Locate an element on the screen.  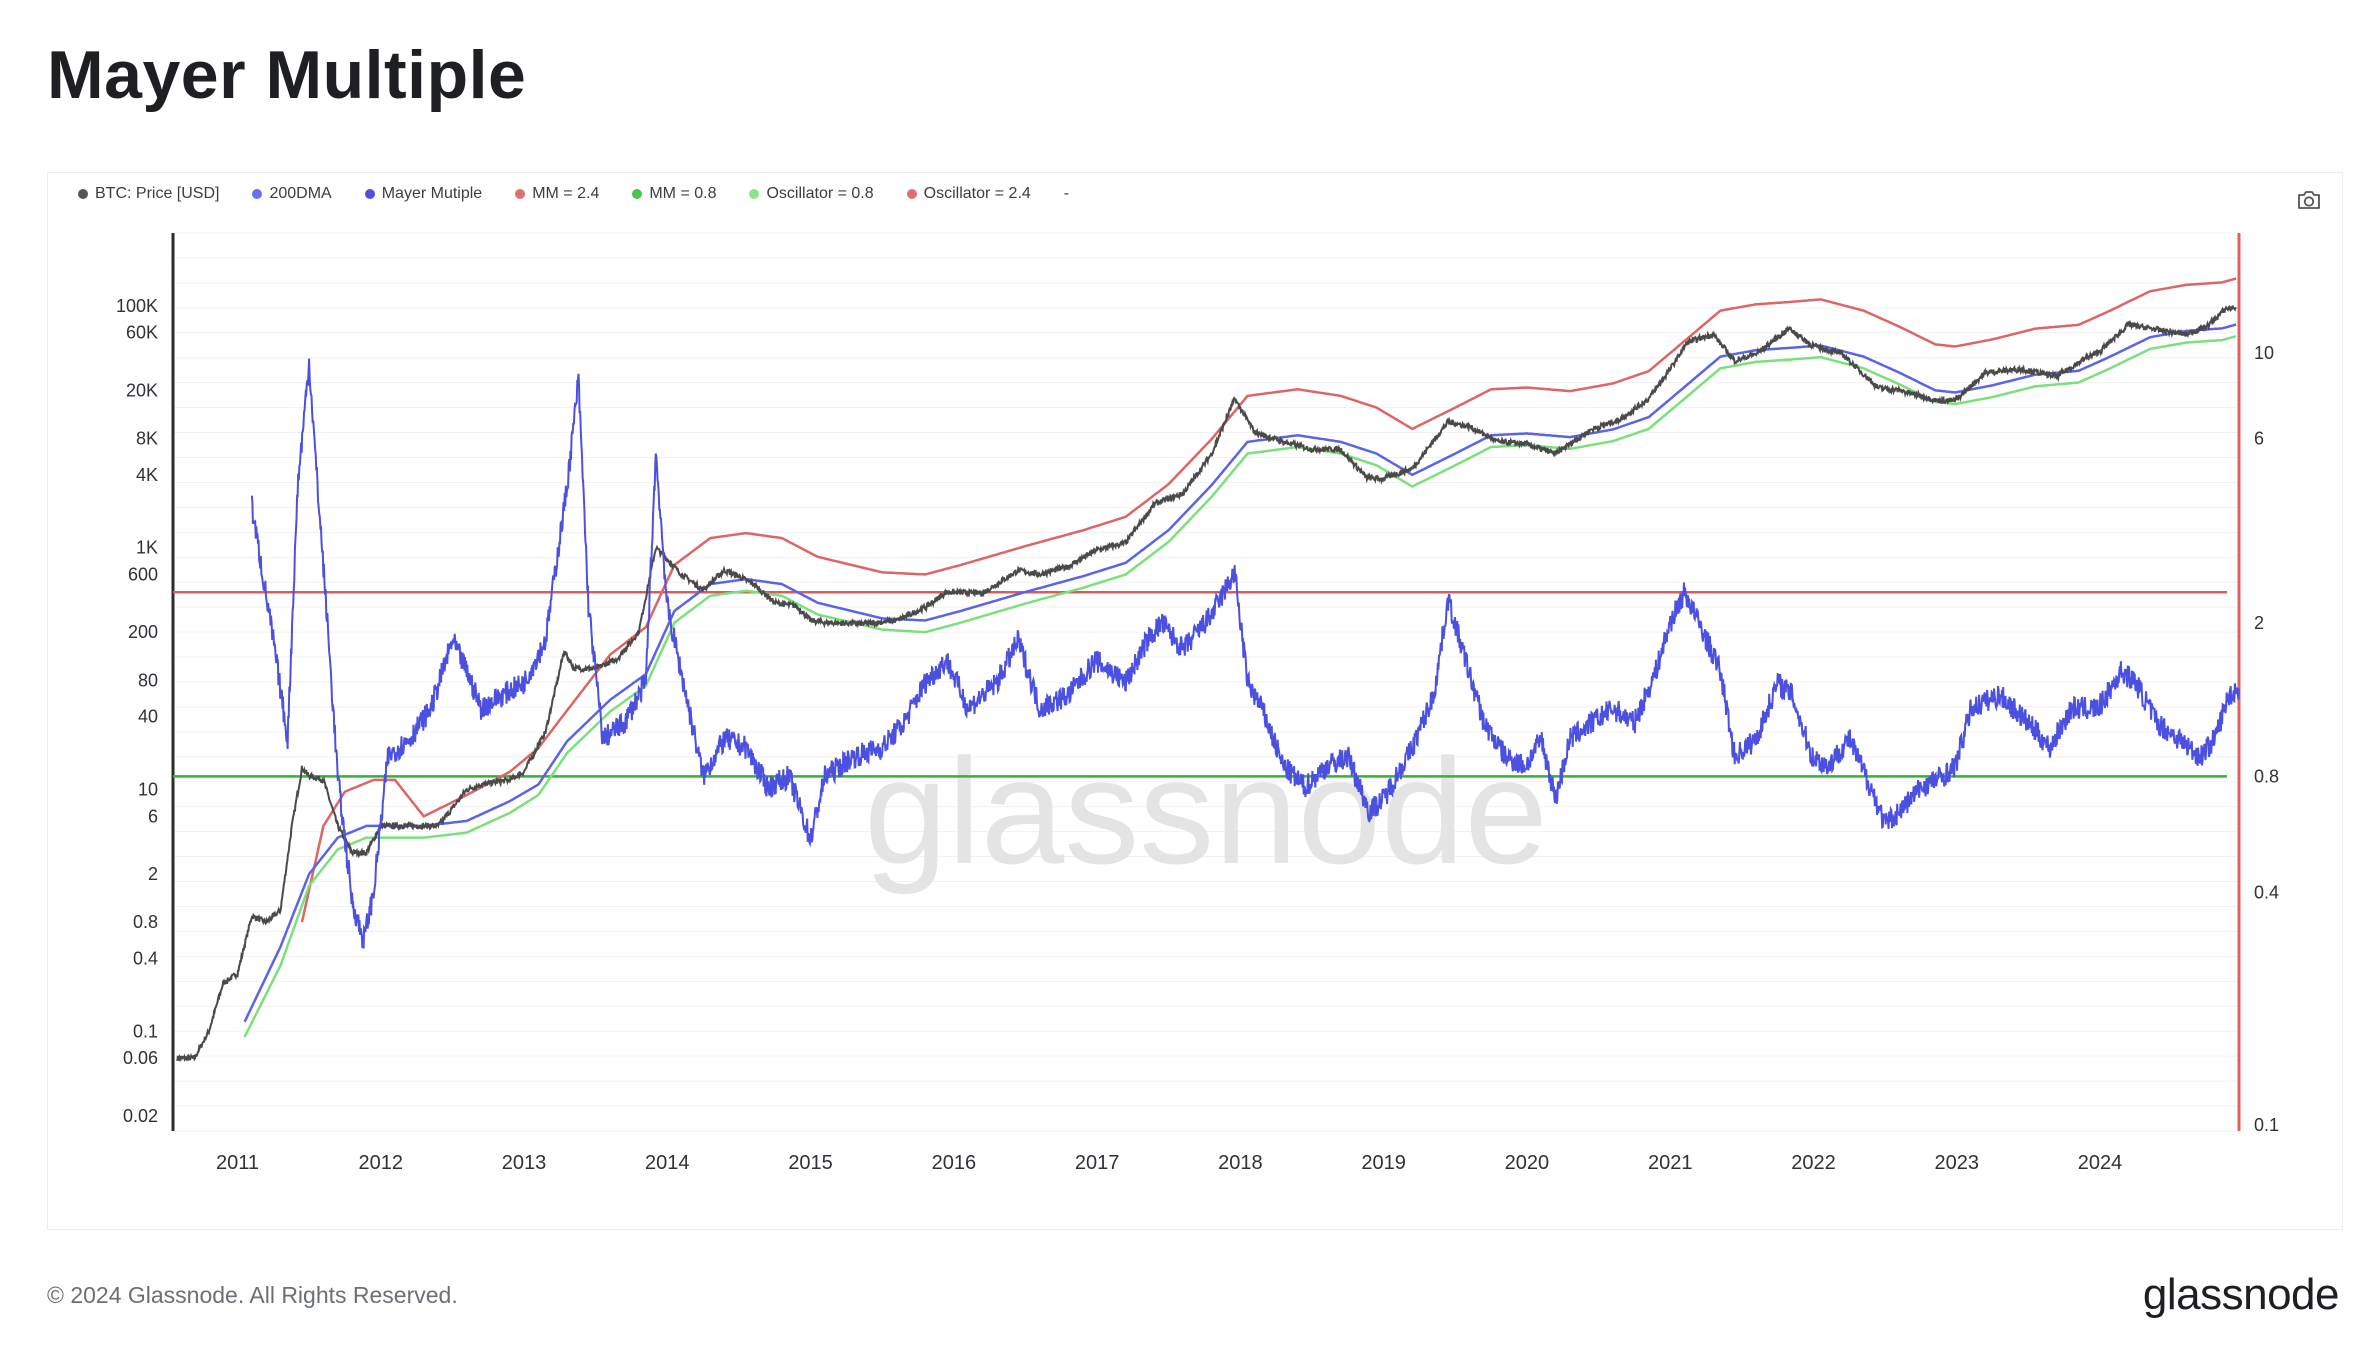
legend-label: Oscillator = 0.8 is located at coordinates (820, 193).